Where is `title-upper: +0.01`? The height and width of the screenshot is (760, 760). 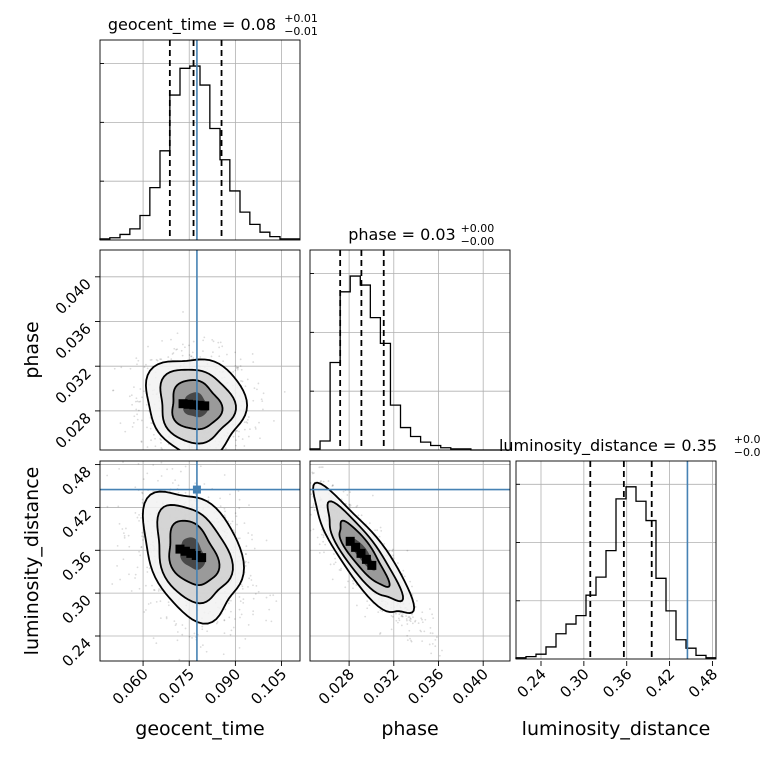 title-upper: +0.01 is located at coordinates (301, 18).